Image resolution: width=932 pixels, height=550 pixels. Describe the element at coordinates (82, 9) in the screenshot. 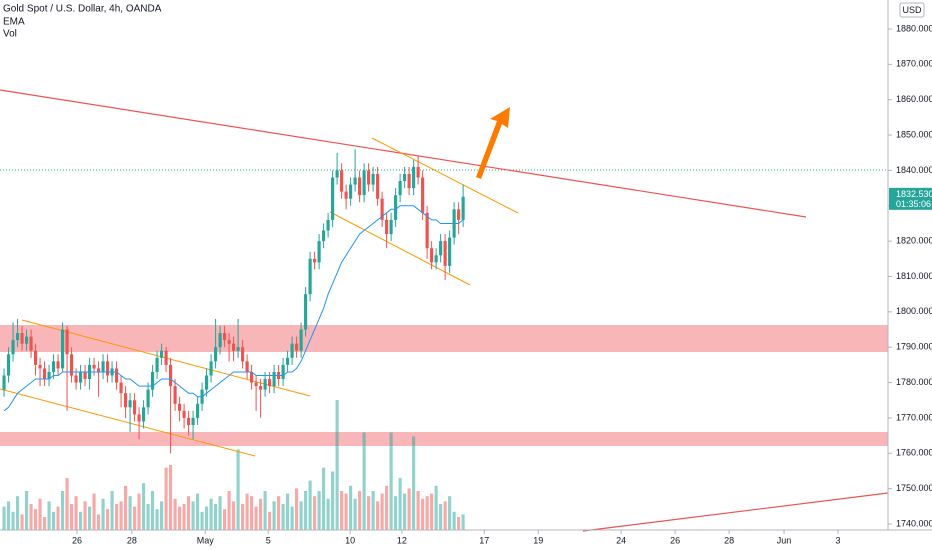

I see `chart-title: Gold Spot / U.S. Dollar, 4h, OANDA` at that location.